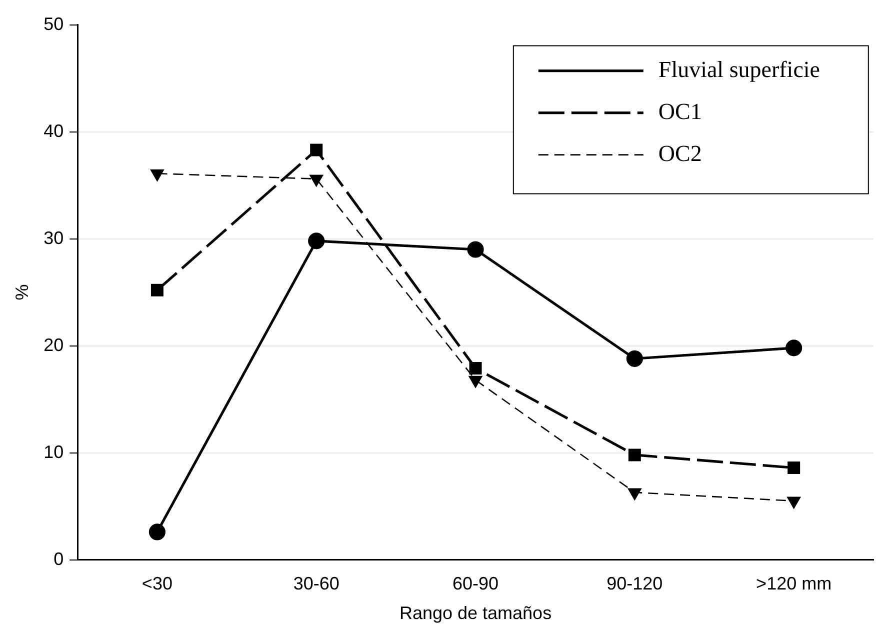 The width and height of the screenshot is (891, 635). I want to click on y-tick-label: 40, so click(54, 130).